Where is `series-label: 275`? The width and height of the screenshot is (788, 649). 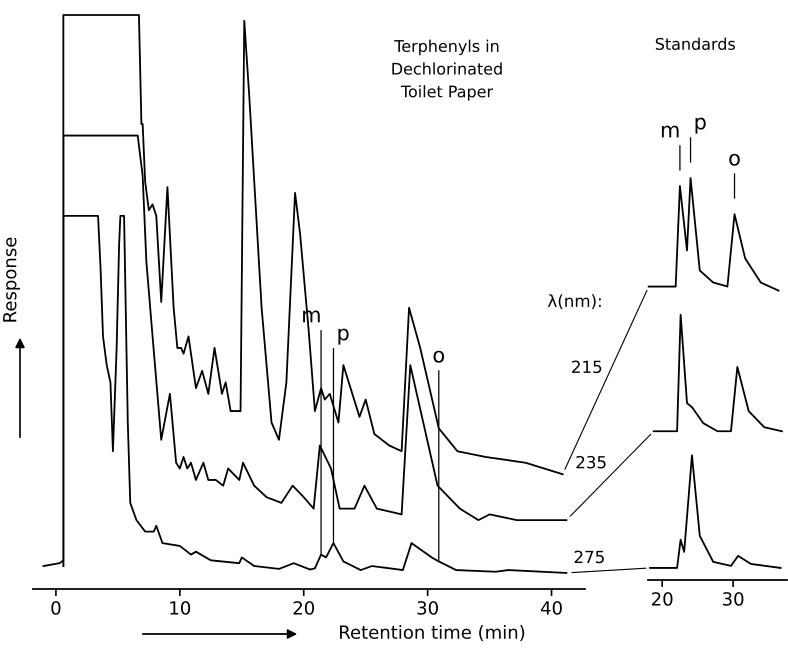 series-label: 275 is located at coordinates (589, 557).